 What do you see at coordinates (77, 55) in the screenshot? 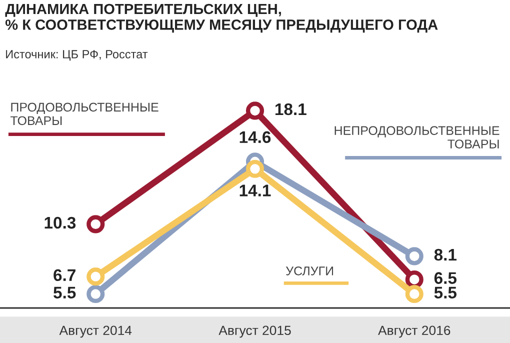
I see `chart-subtitle: Источник: ЦБ РФ, Росстат` at bounding box center [77, 55].